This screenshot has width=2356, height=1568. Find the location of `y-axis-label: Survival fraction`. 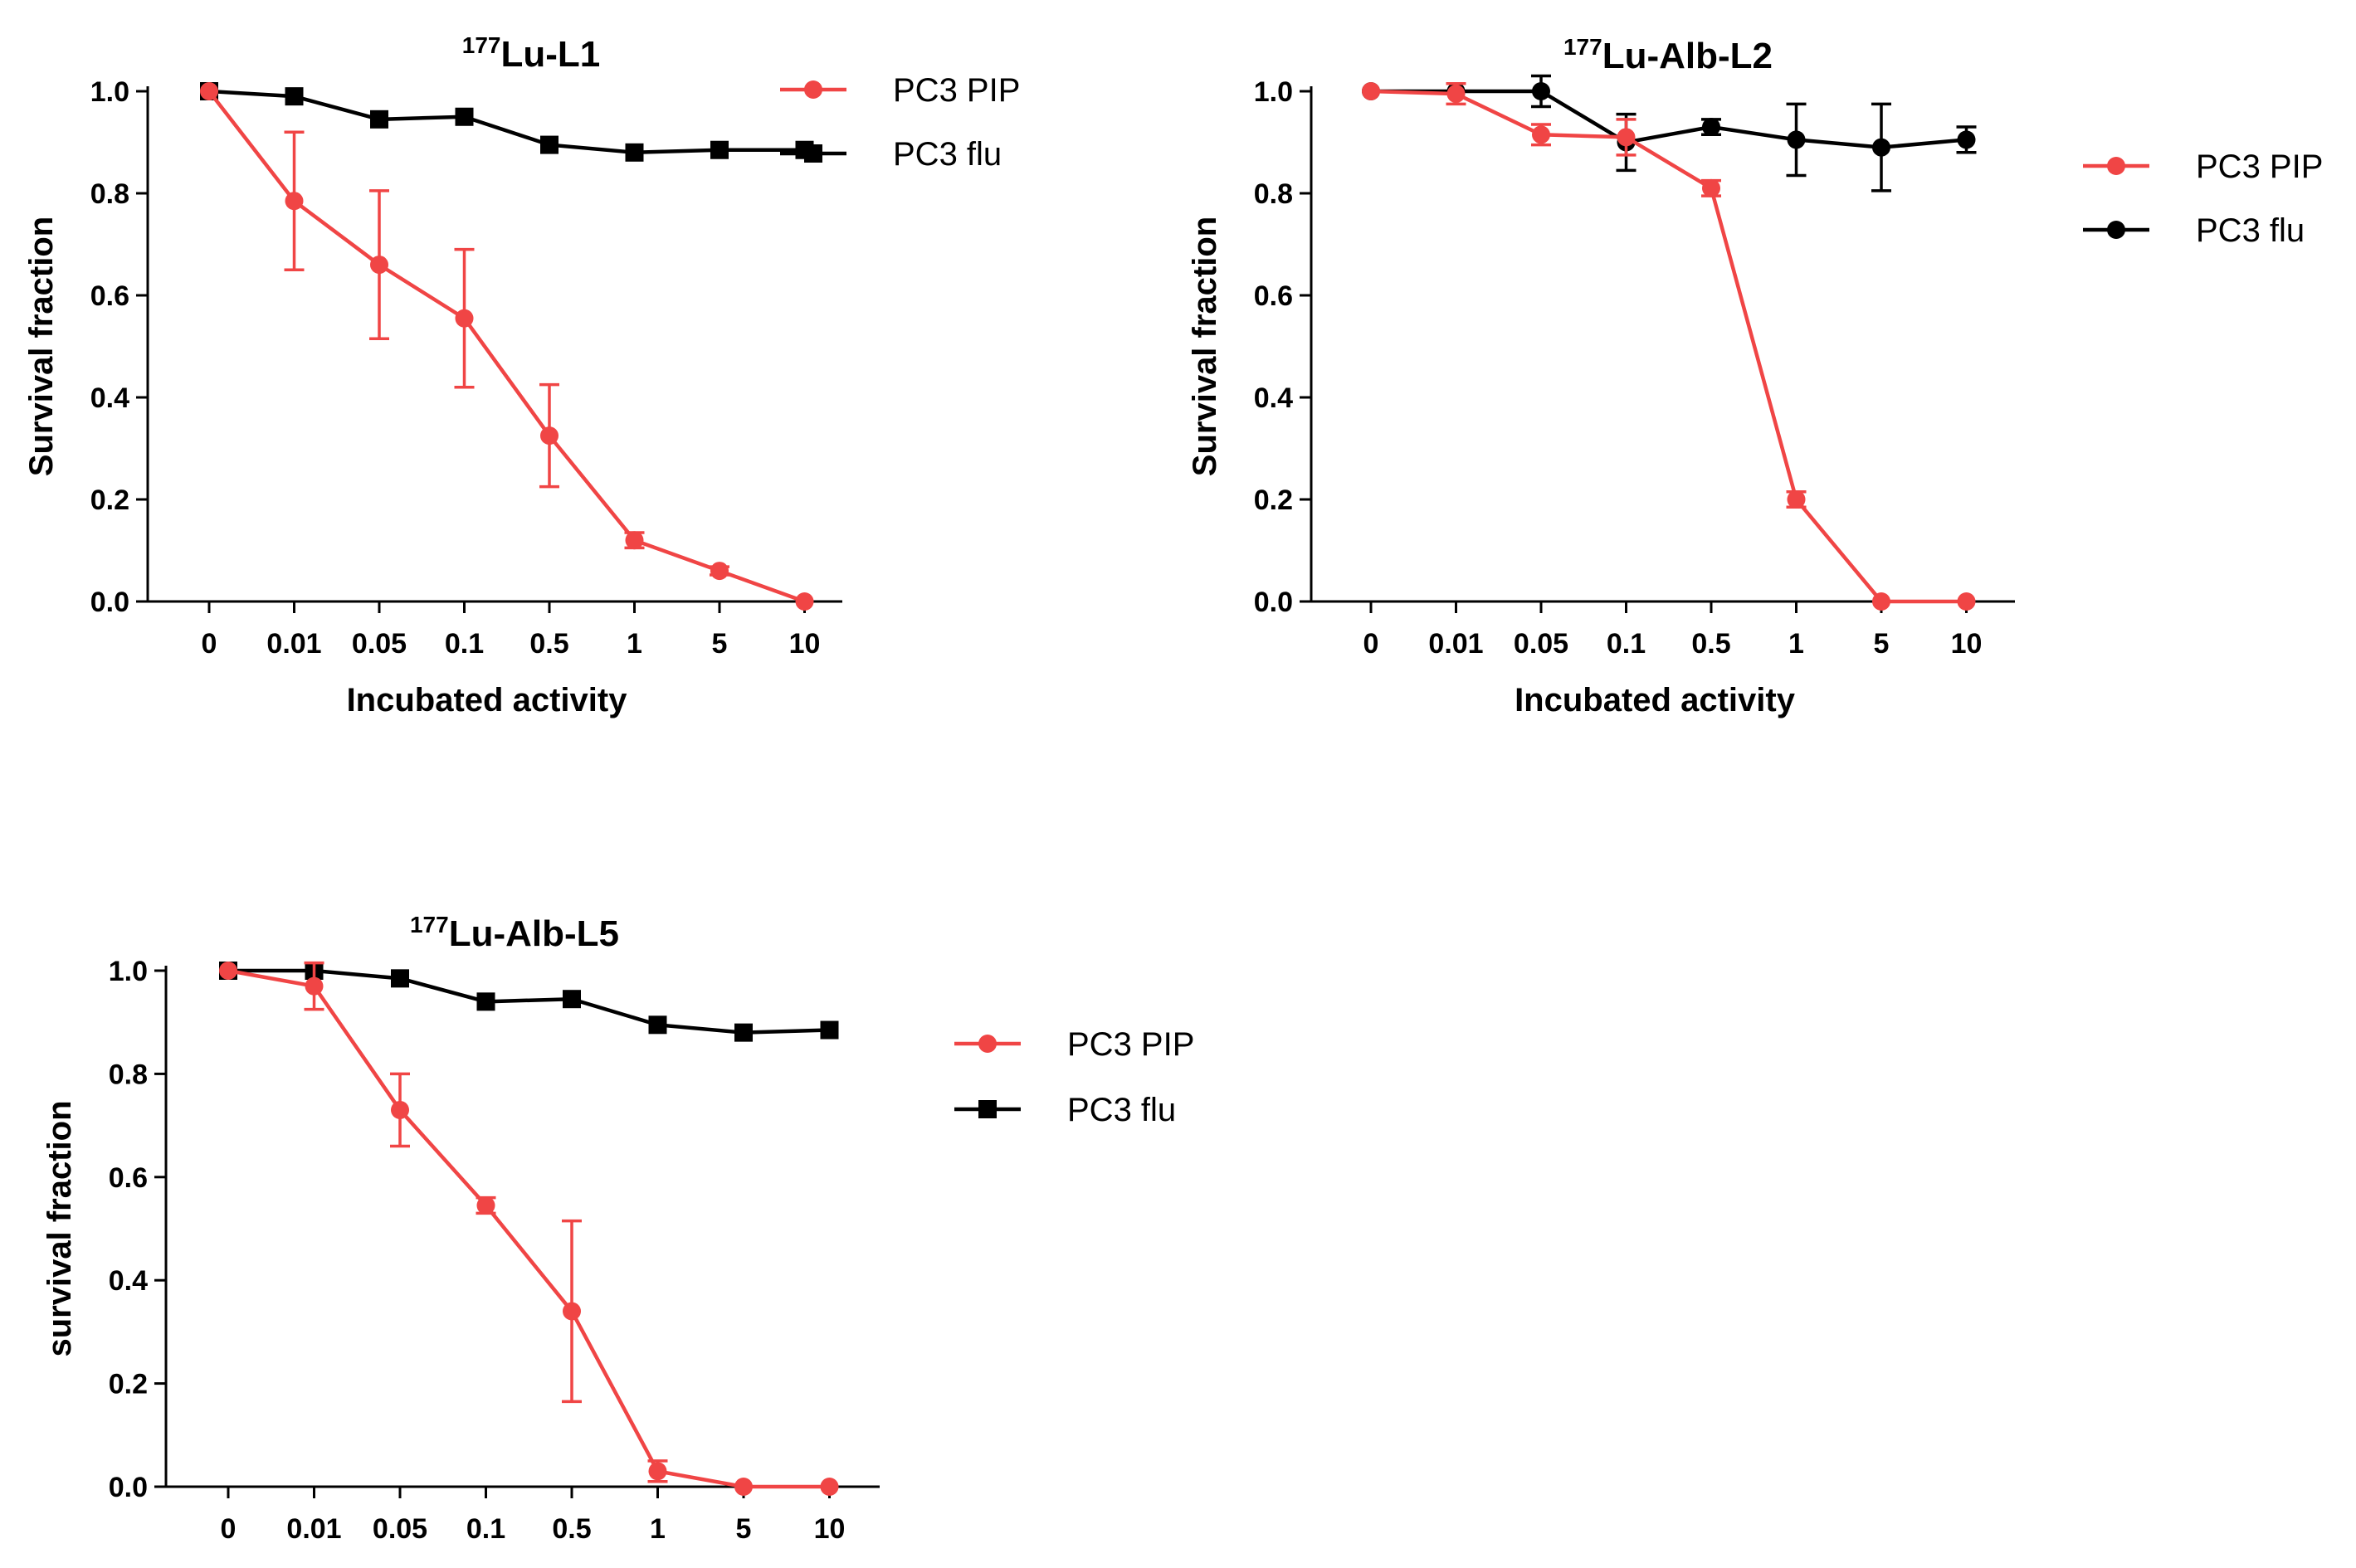

y-axis-label: Survival fraction is located at coordinates (1205, 346).